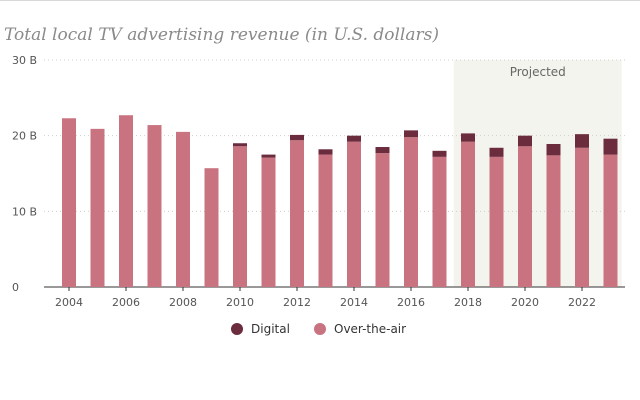  I want to click on bar-over-the-air-2004, so click(69, 202).